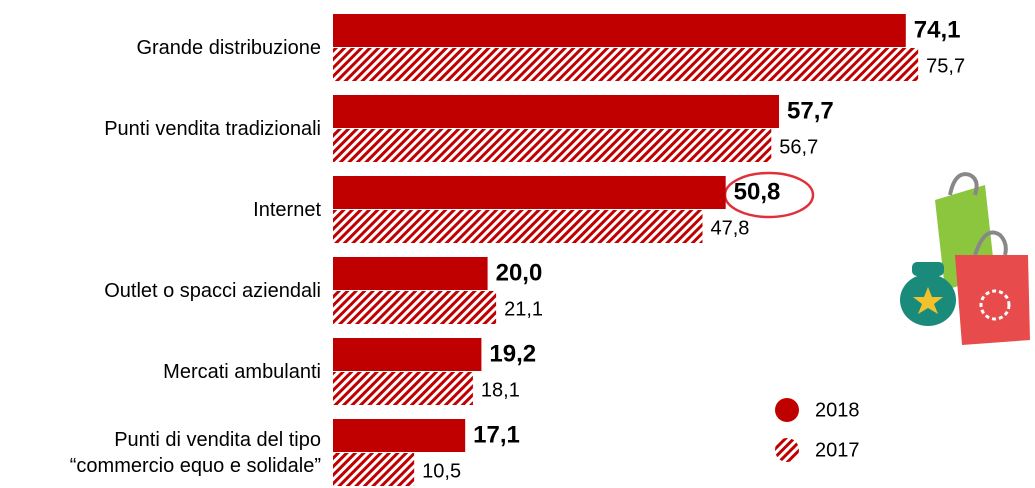 This screenshot has width=1035, height=488. What do you see at coordinates (242, 372) in the screenshot?
I see `category-label: Mercati ambulanti` at bounding box center [242, 372].